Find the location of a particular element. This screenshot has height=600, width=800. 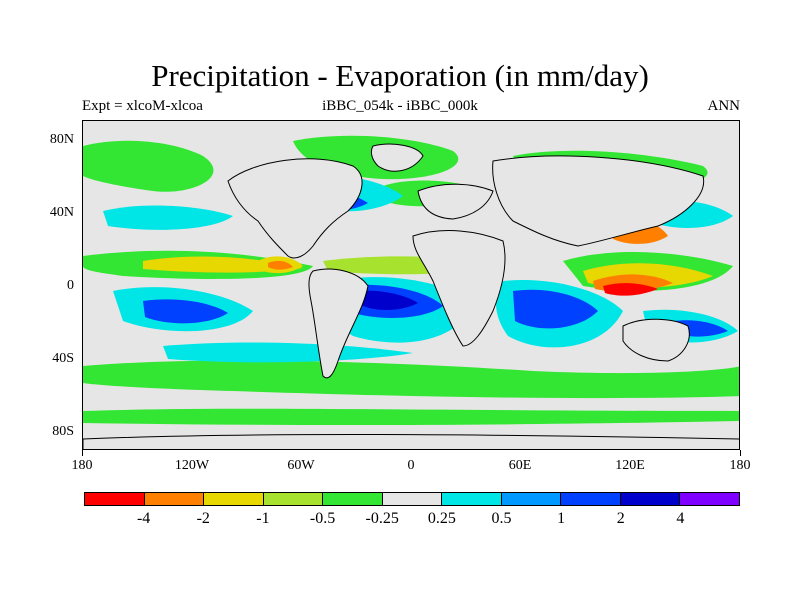

field-cyan-north-pacific is located at coordinates (168, 217).